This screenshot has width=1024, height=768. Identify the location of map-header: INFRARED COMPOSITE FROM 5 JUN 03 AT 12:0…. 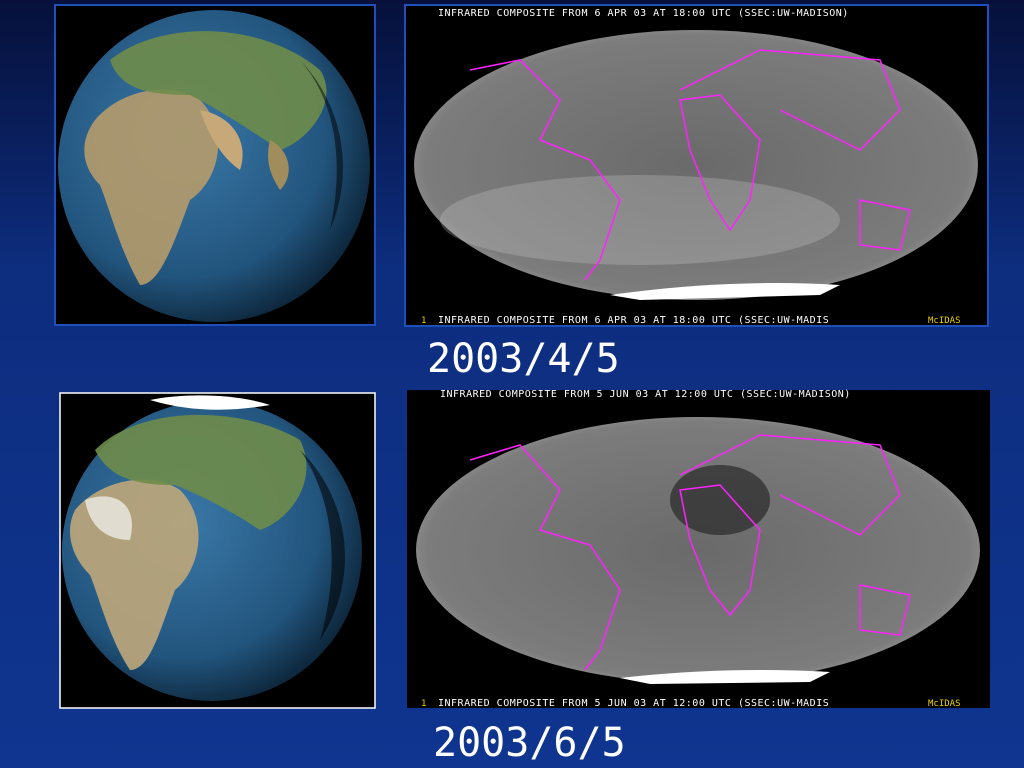
(645, 394).